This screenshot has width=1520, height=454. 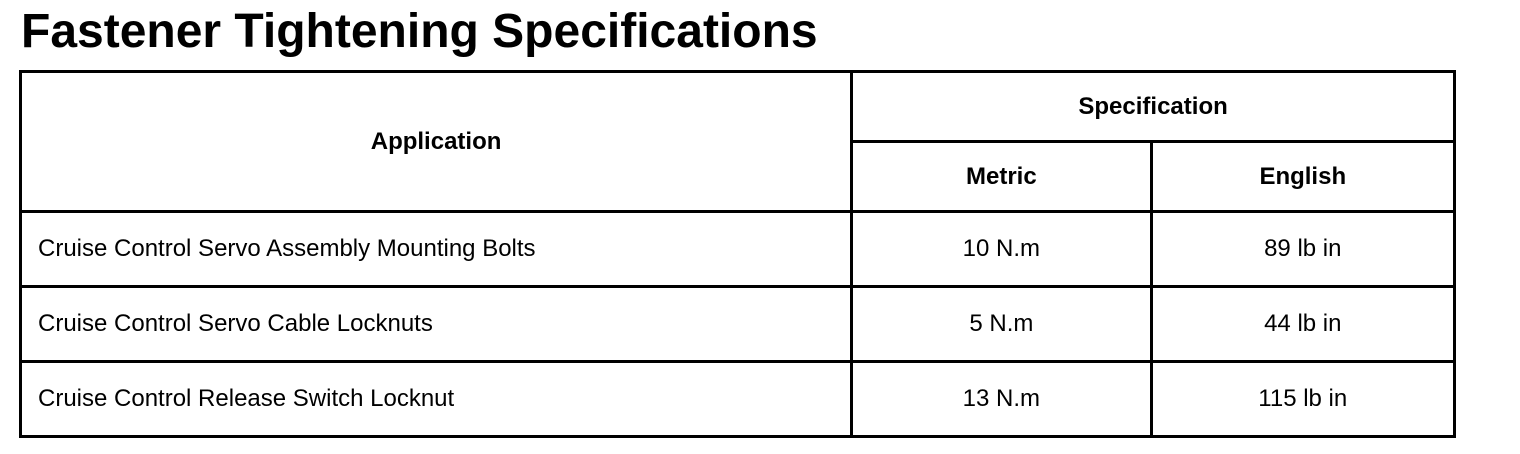 I want to click on page-title: Fastener Tightening Specifications, so click(x=419, y=31).